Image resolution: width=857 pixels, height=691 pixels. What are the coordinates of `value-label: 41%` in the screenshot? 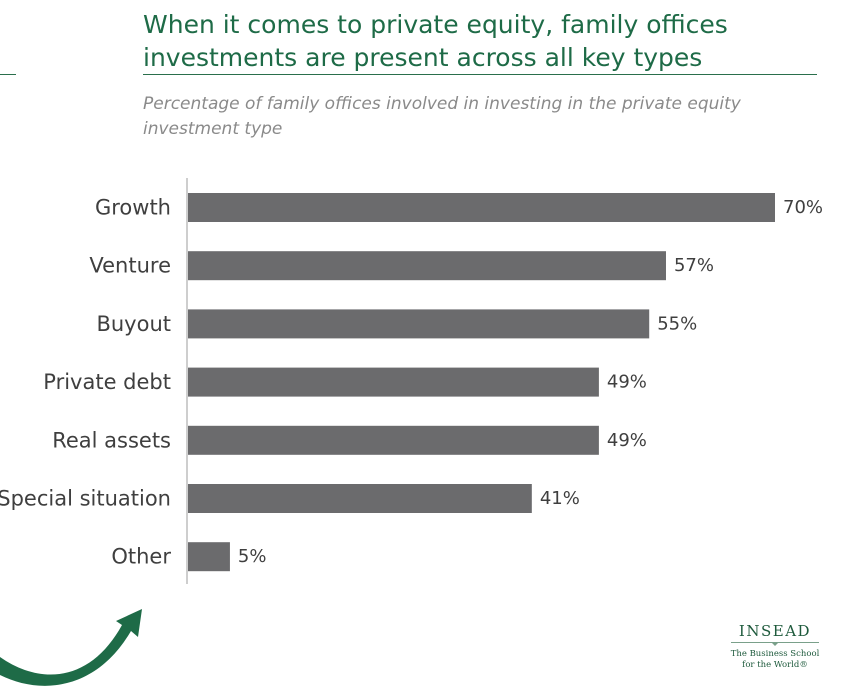 It's located at (560, 498).